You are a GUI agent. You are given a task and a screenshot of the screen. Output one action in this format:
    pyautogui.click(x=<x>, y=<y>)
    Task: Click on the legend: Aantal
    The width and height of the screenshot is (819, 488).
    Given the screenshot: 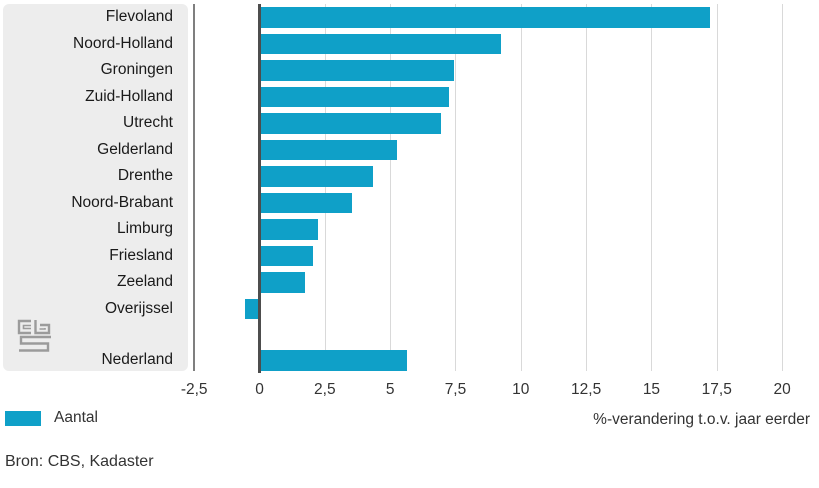 What is the action you would take?
    pyautogui.click(x=51, y=418)
    